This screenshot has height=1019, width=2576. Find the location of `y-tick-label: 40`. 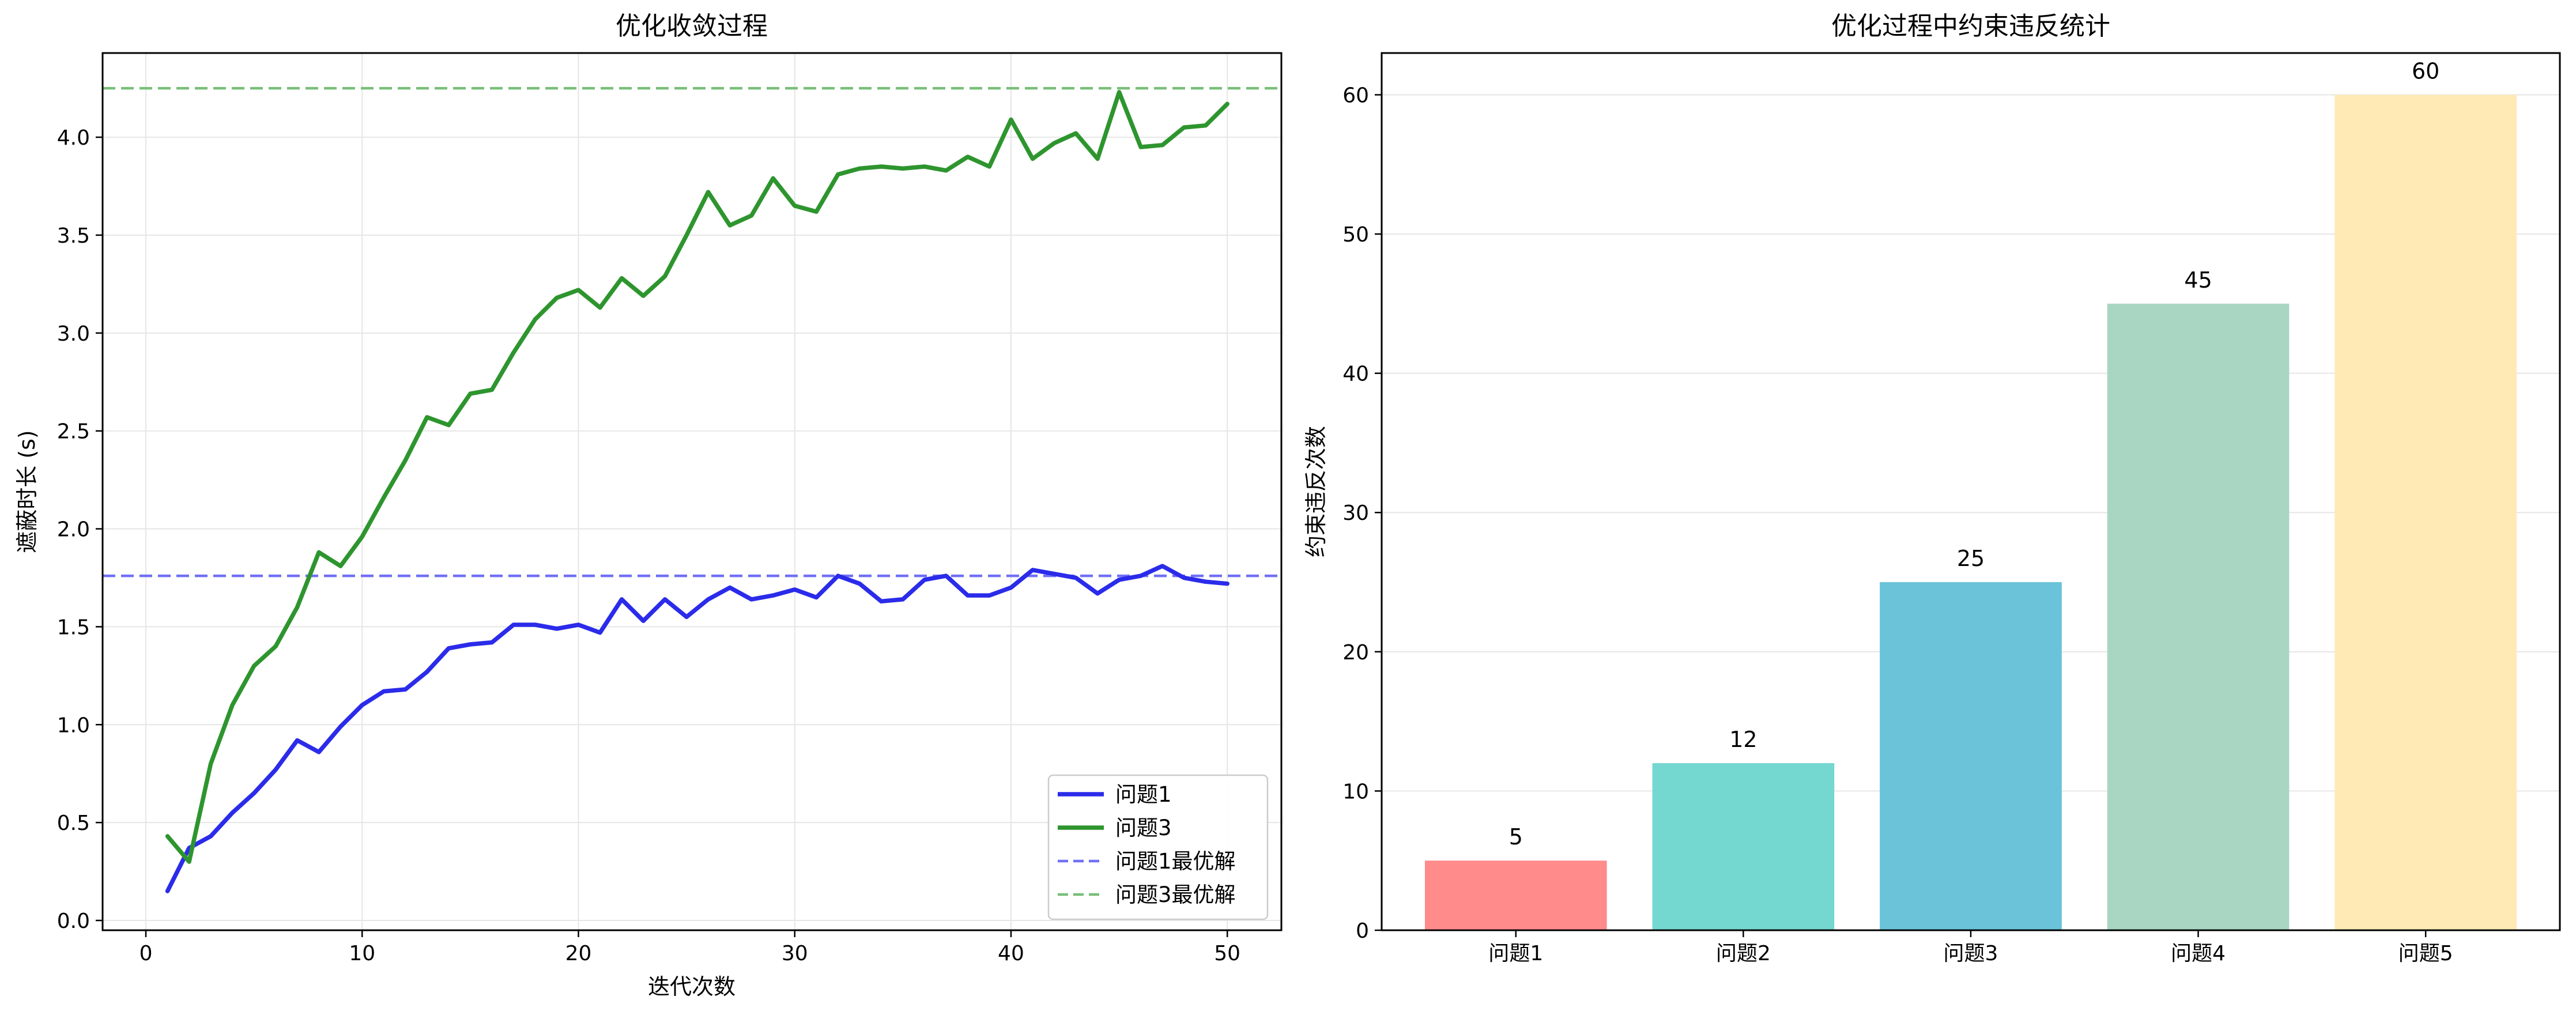

y-tick-label: 40 is located at coordinates (1355, 374).